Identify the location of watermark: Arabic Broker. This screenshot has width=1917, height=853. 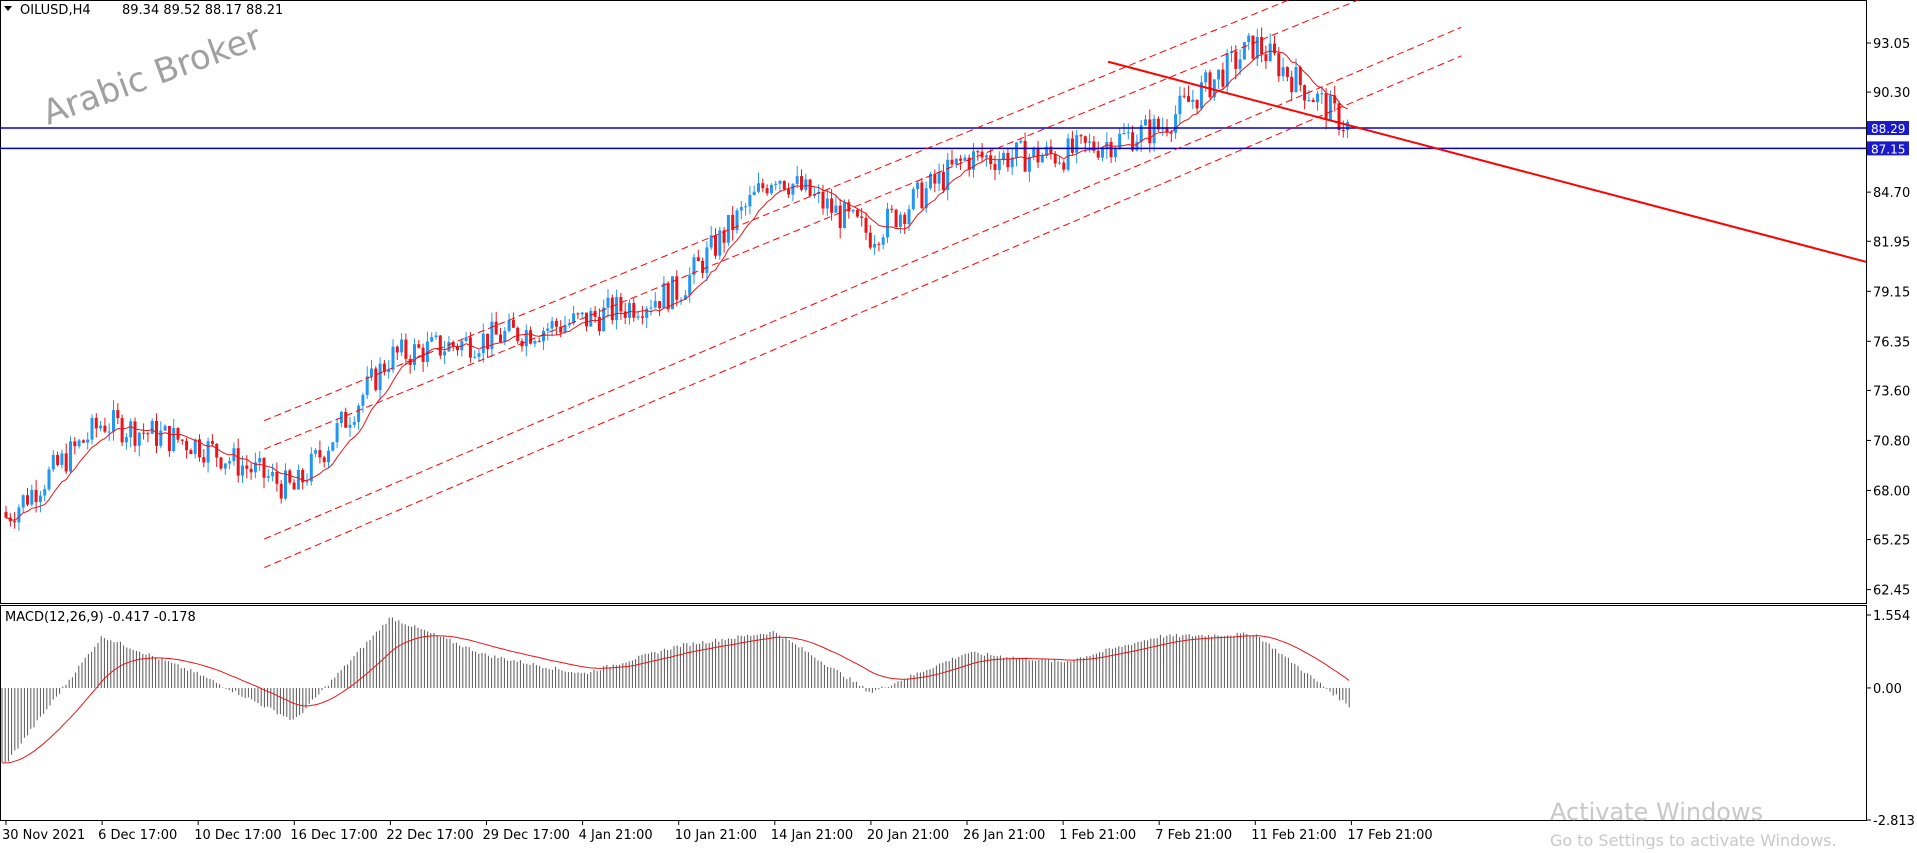
(151, 75).